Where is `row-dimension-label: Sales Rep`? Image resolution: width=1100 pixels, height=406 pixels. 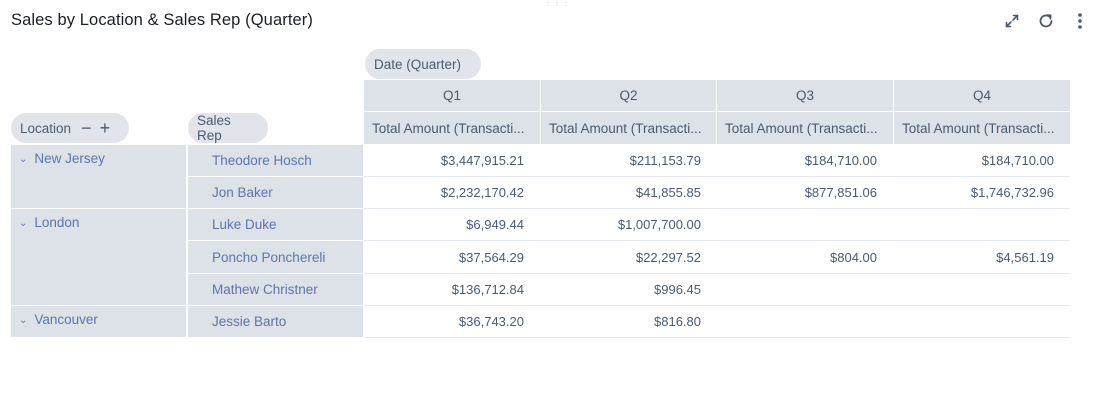 row-dimension-label: Sales Rep is located at coordinates (214, 128).